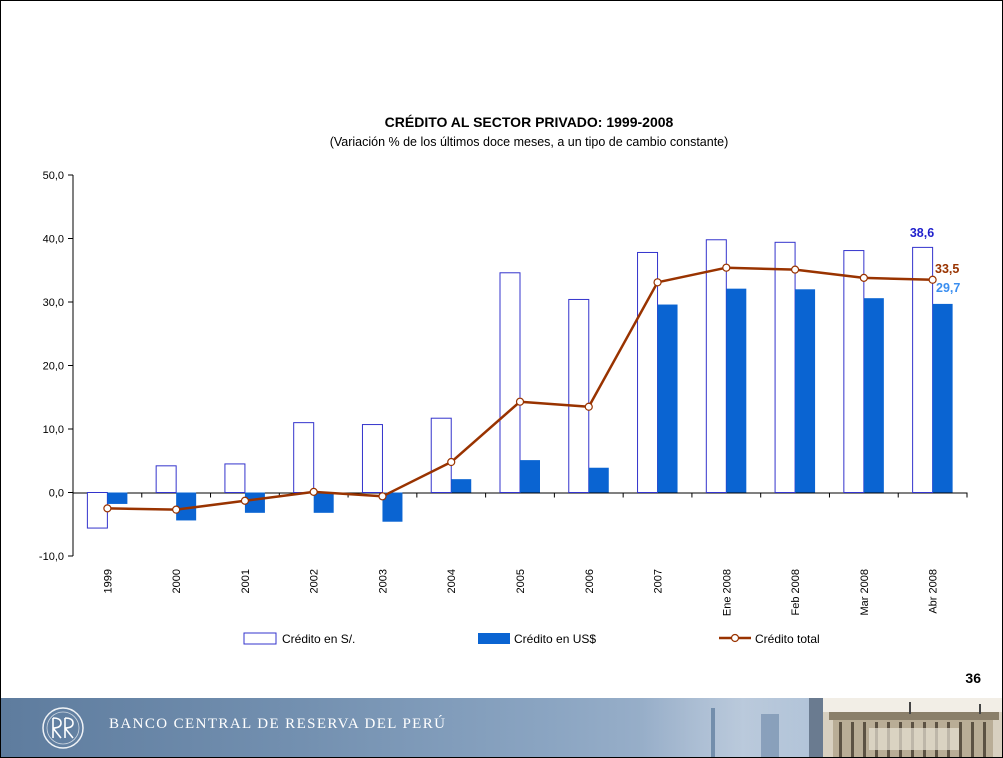  What do you see at coordinates (51, 557) in the screenshot?
I see `y-tick-label: -10,0` at bounding box center [51, 557].